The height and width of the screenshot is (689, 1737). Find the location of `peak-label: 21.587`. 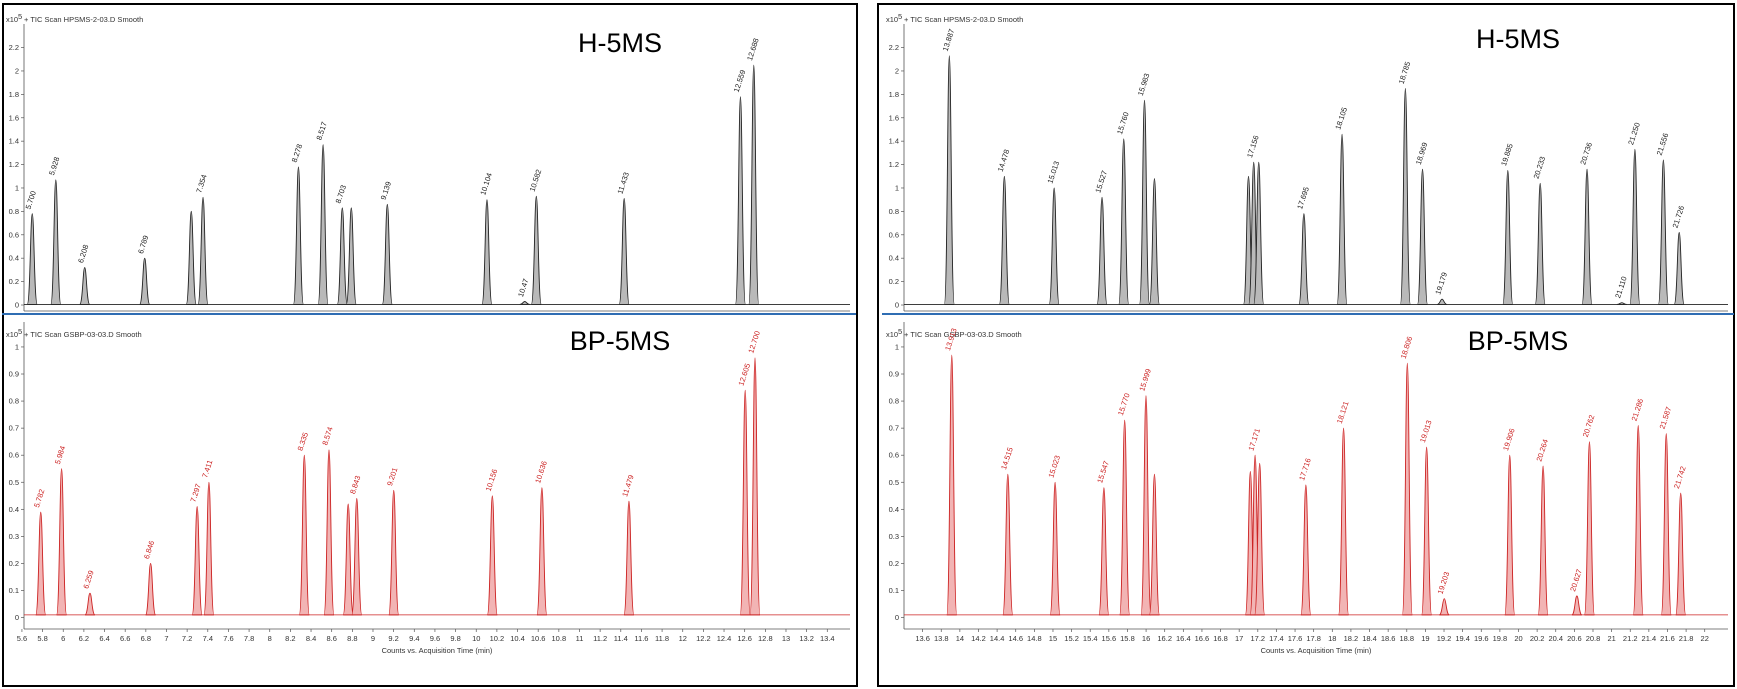

peak-label: 21.587 is located at coordinates (1666, 418).